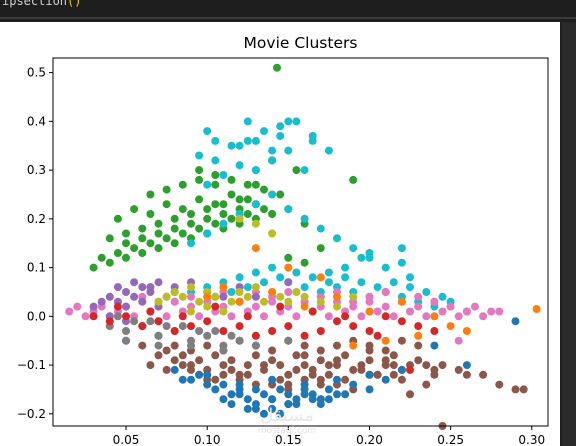 This screenshot has width=576, height=446. What do you see at coordinates (36, 268) in the screenshot?
I see `y-tick-label: 0.1` at bounding box center [36, 268].